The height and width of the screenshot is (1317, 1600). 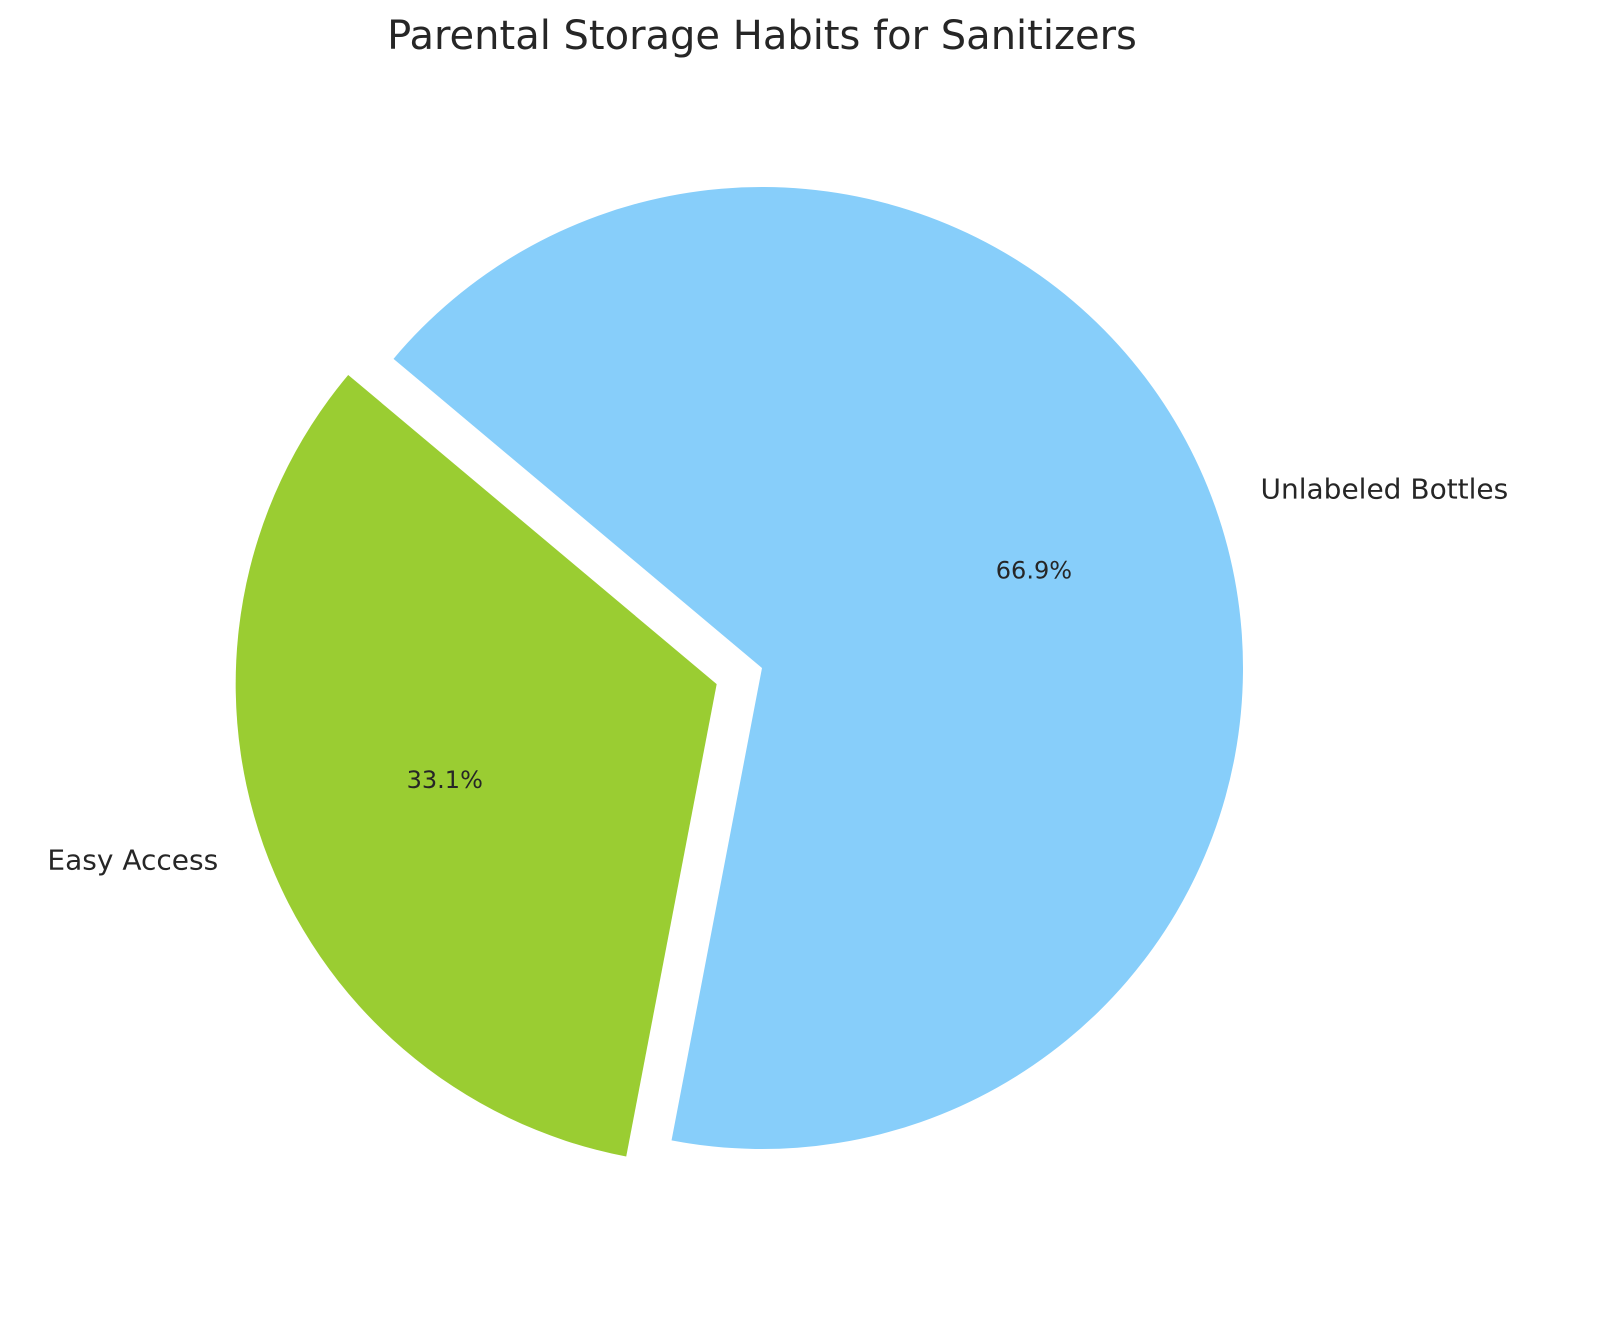 What do you see at coordinates (445, 780) in the screenshot?
I see `value-label: 33.1%` at bounding box center [445, 780].